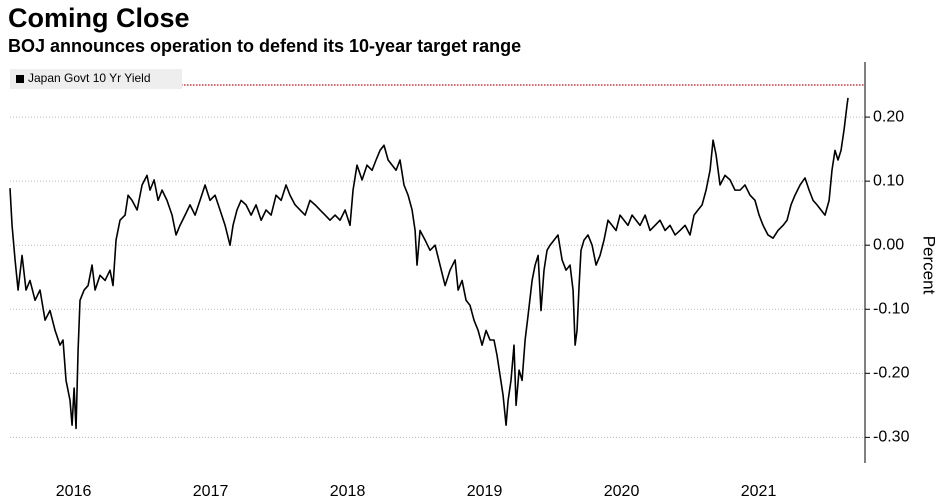 This screenshot has width=943, height=504. Describe the element at coordinates (891, 437) in the screenshot. I see `y-tick-label: -0.30` at that location.